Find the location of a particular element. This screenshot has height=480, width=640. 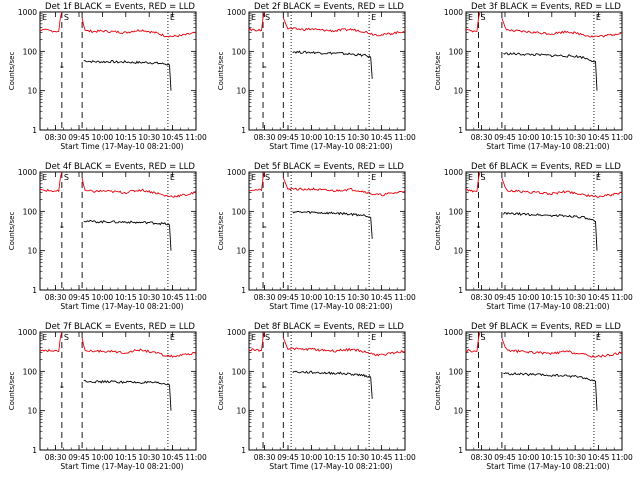

panel-title: Det 6f BLACK = Events, RED = LLD is located at coordinates (546, 167).